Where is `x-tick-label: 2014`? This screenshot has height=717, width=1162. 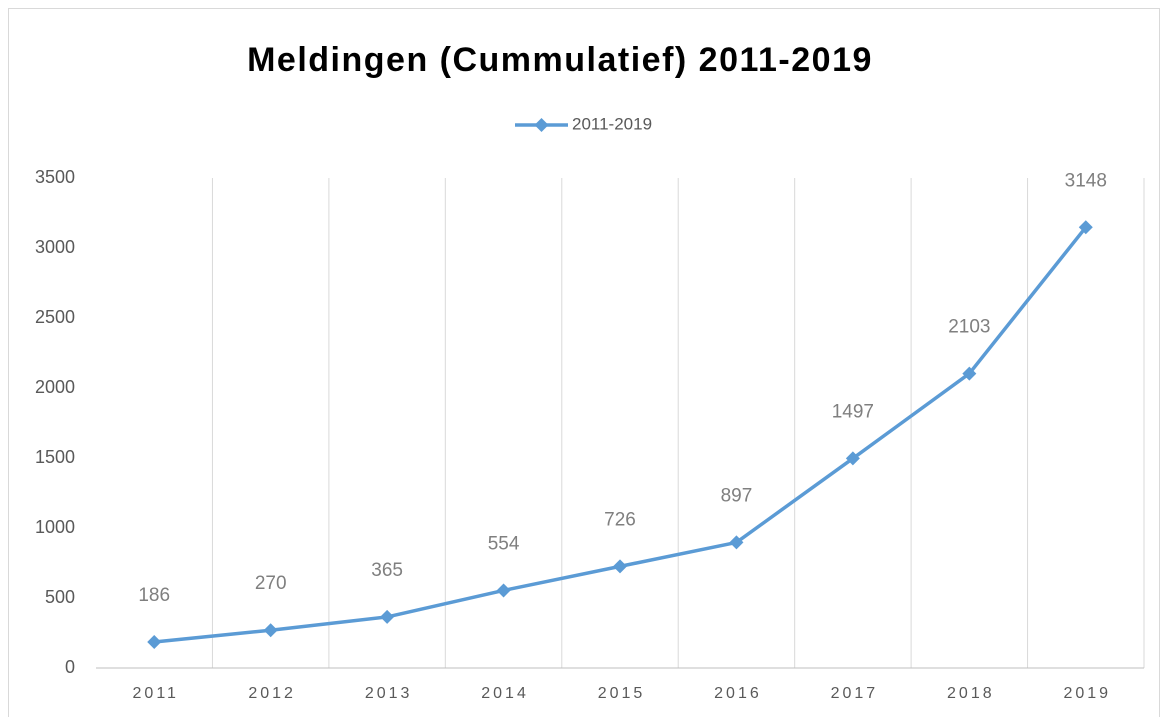 x-tick-label: 2014 is located at coordinates (505, 693).